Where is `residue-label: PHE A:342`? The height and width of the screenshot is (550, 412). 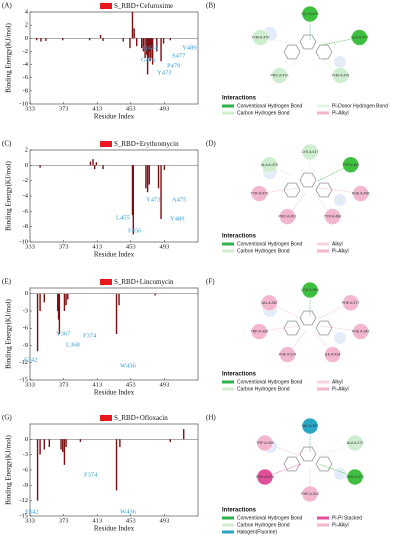 residue-label: PHE A:342 is located at coordinates (310, 494).